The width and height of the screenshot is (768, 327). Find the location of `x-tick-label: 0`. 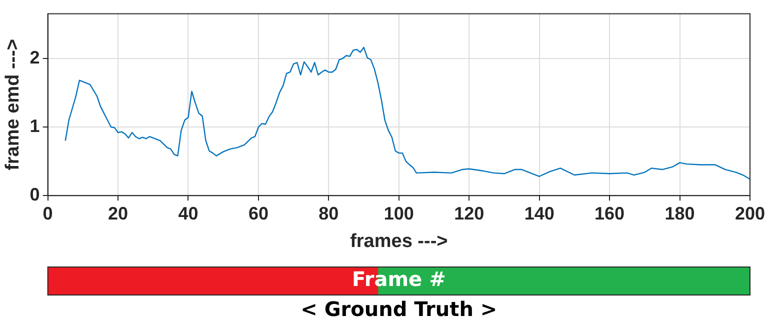

x-tick-label: 0 is located at coordinates (47, 213).